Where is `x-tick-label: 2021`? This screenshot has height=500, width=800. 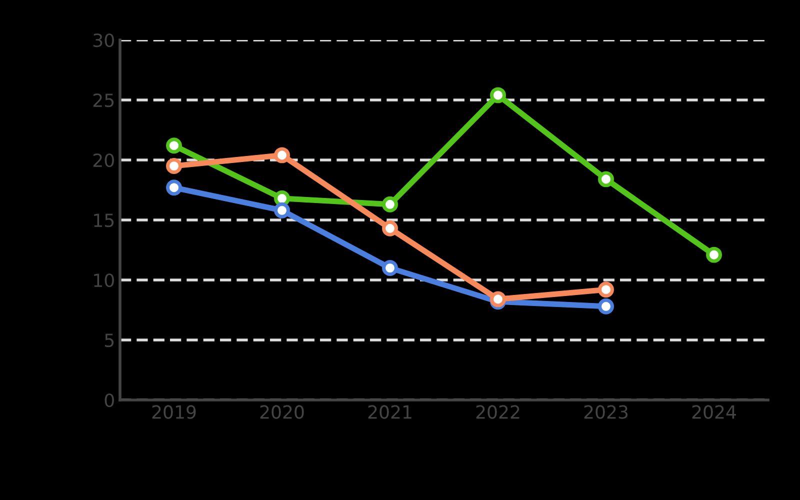
x-tick-label: 2021 is located at coordinates (390, 412).